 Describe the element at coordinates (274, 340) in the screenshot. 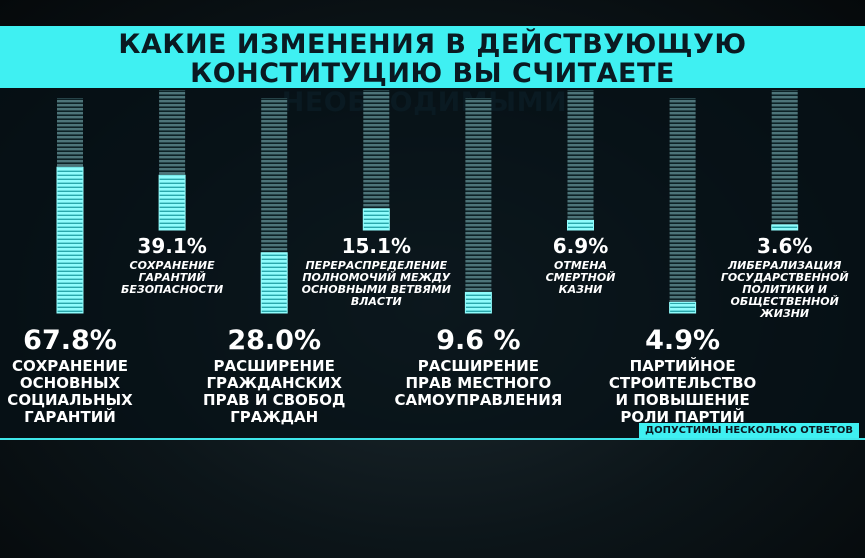

I see `value-label: 28.0%` at that location.